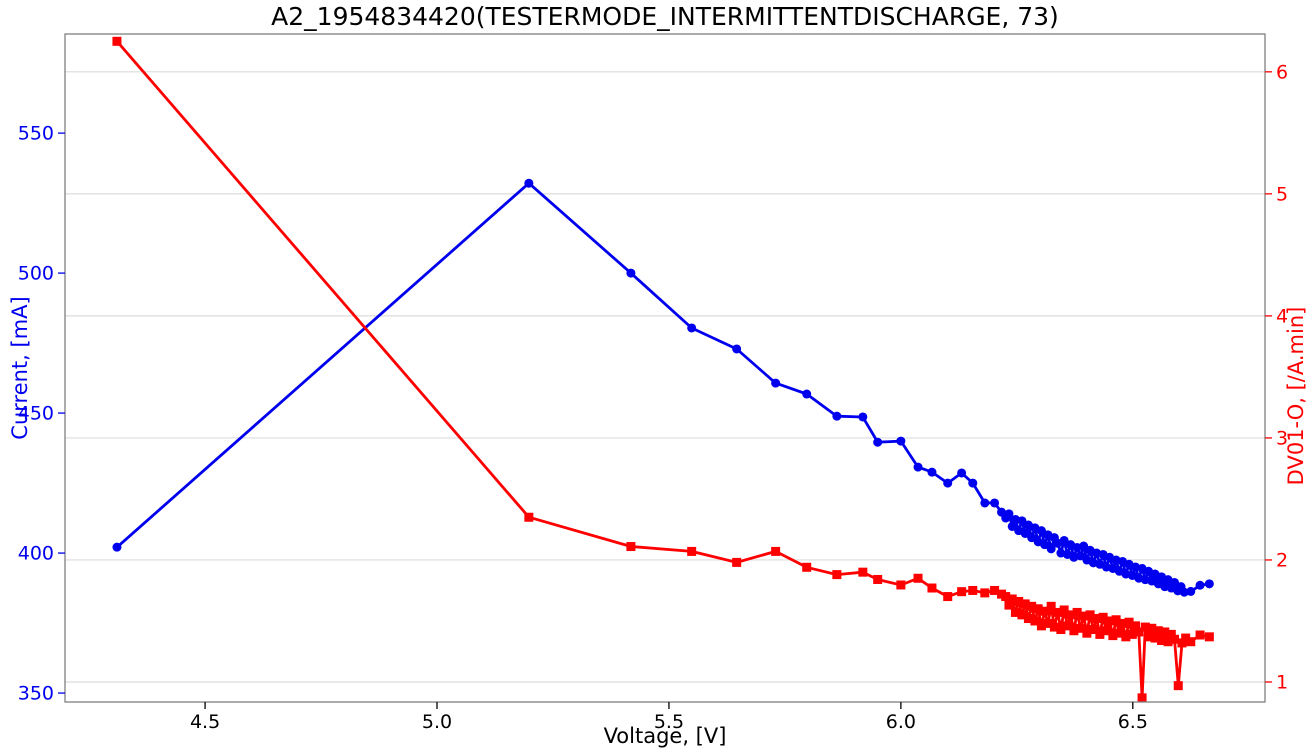  Describe the element at coordinates (36, 274) in the screenshot. I see `svg-text: 500` at that location.